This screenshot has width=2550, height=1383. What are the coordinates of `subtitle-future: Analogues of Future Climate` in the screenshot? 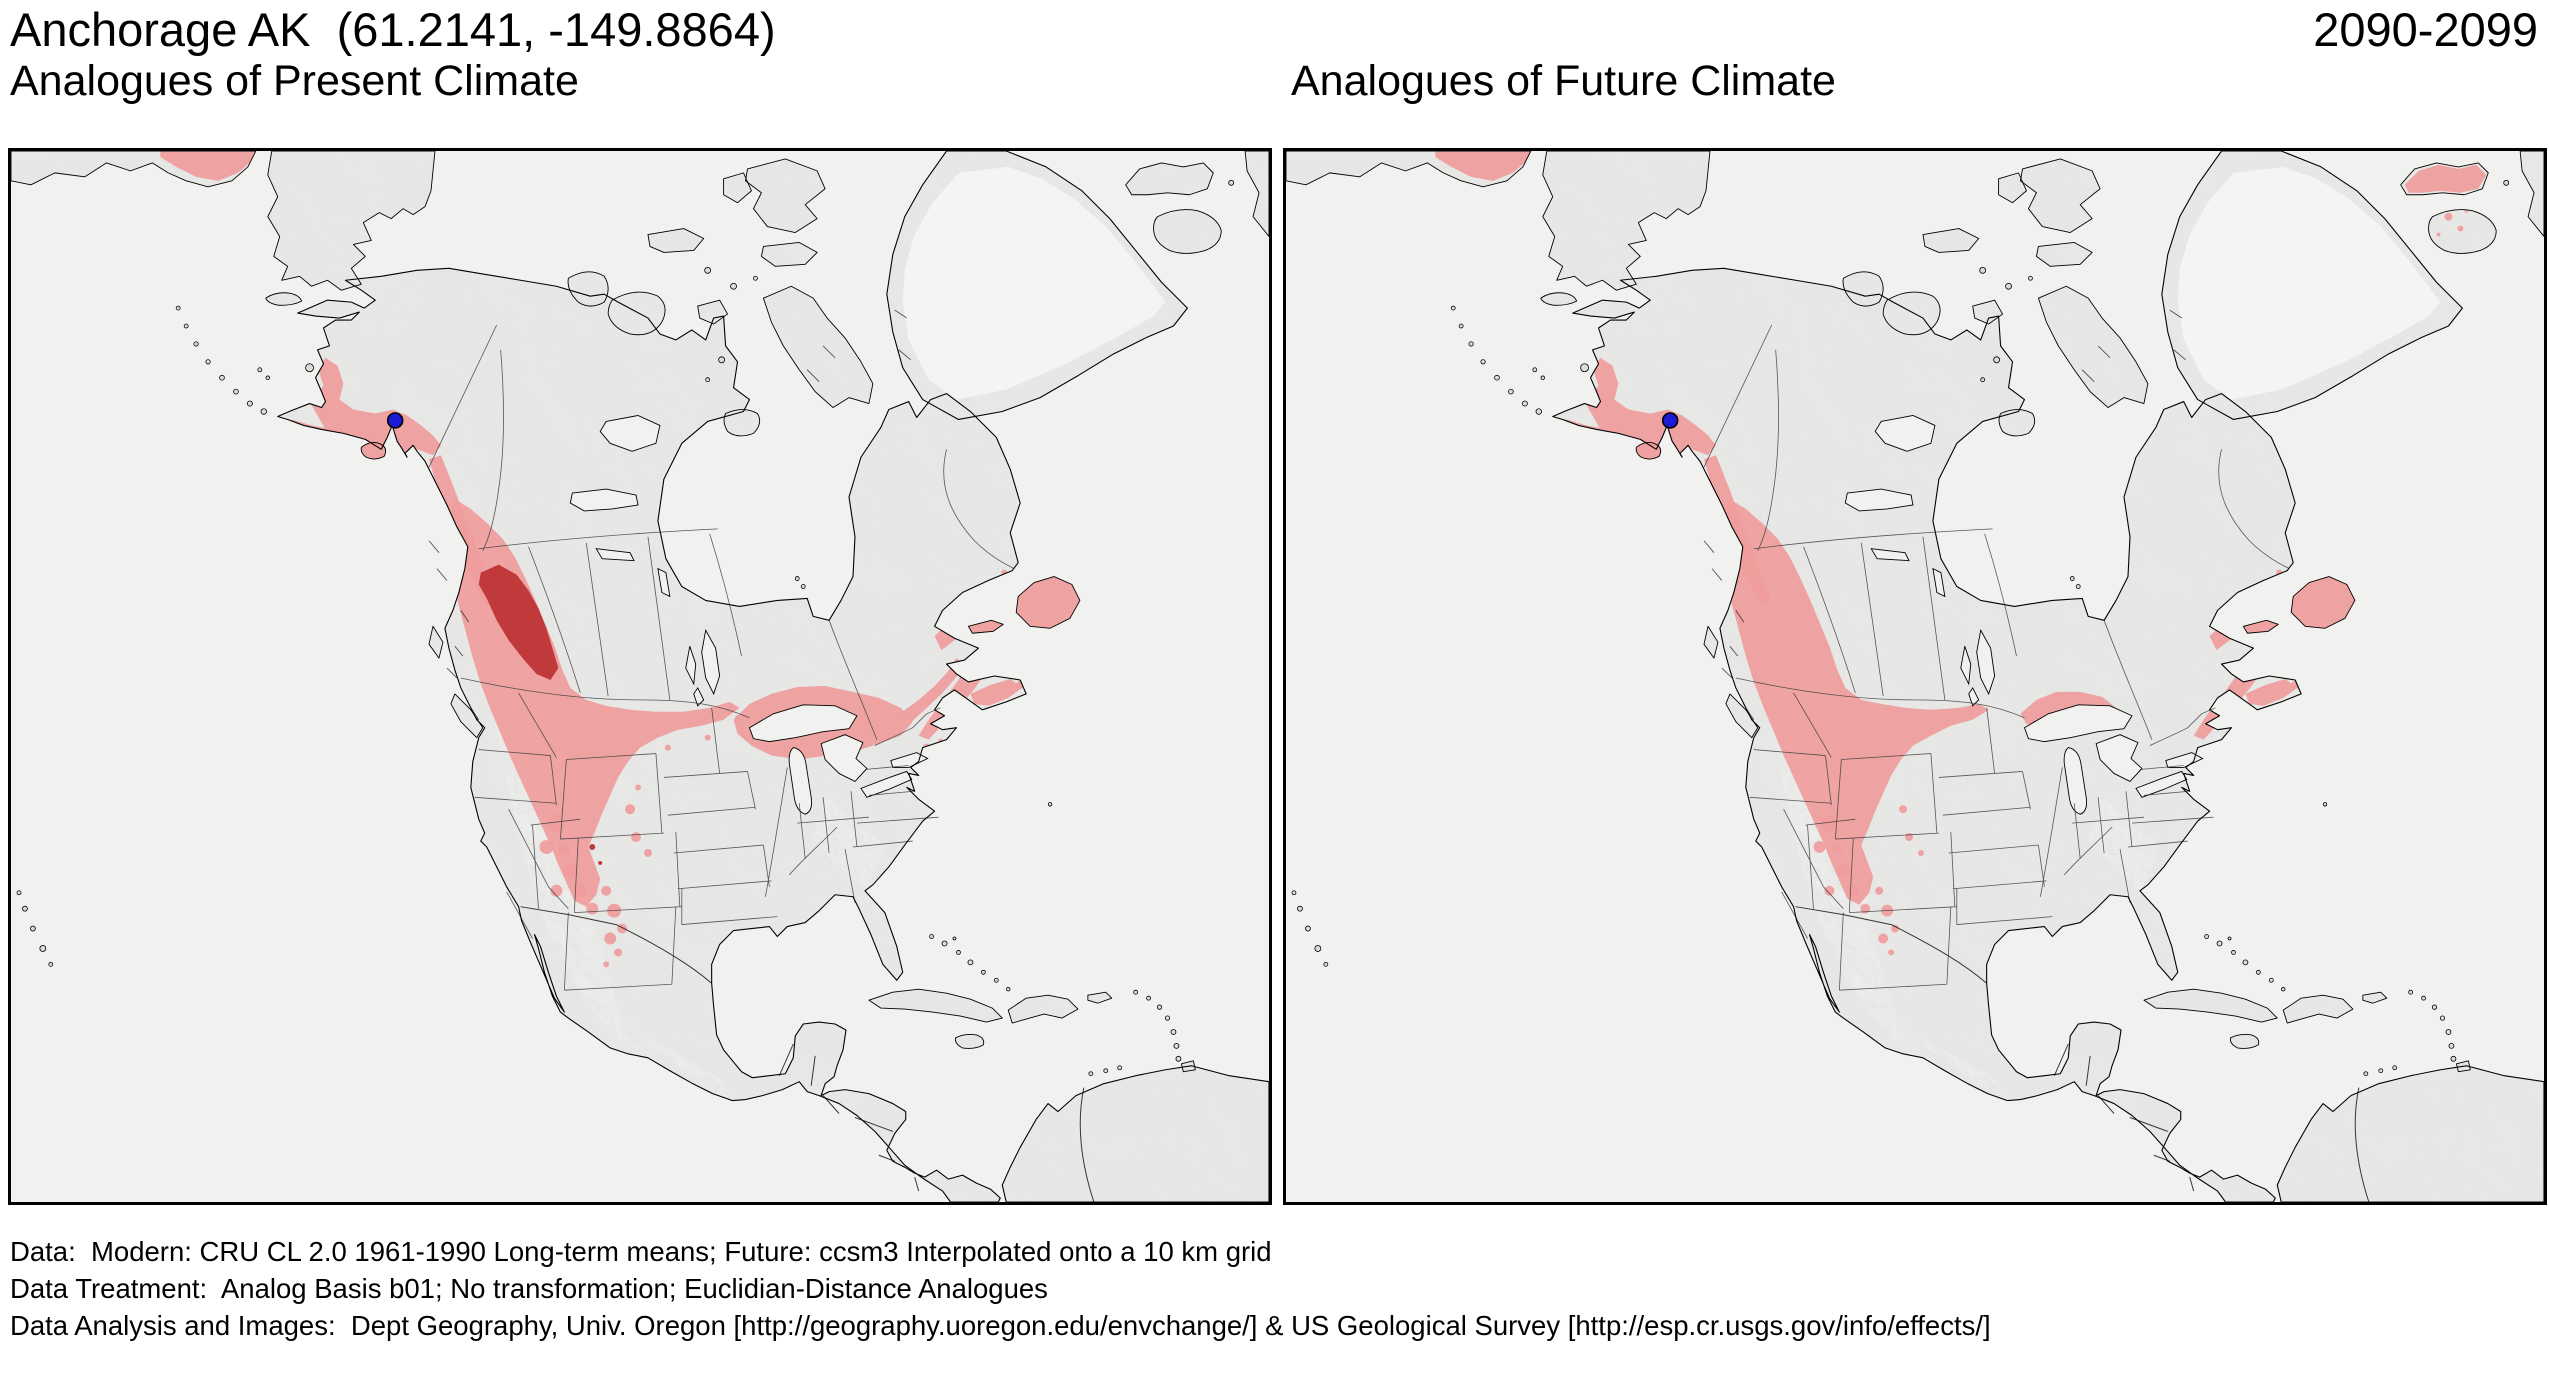 It's located at (1563, 81).